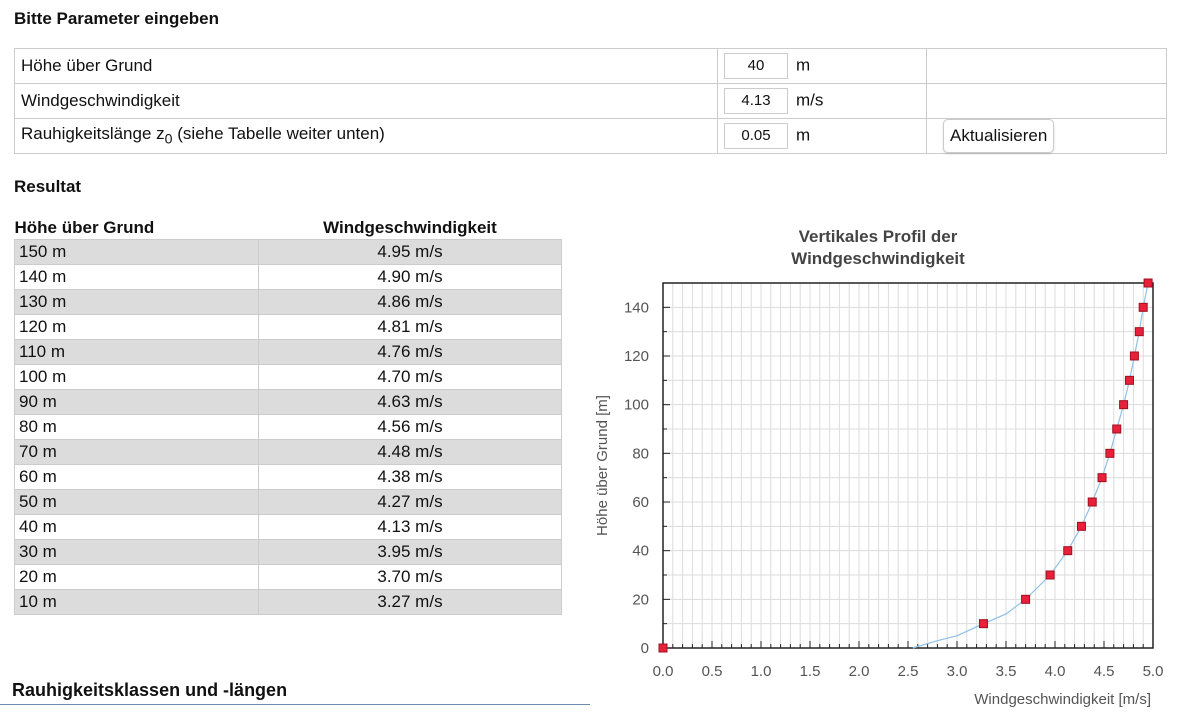 The image size is (1178, 718). I want to click on table-row: 90 m 4.63 m/s, so click(288, 402).